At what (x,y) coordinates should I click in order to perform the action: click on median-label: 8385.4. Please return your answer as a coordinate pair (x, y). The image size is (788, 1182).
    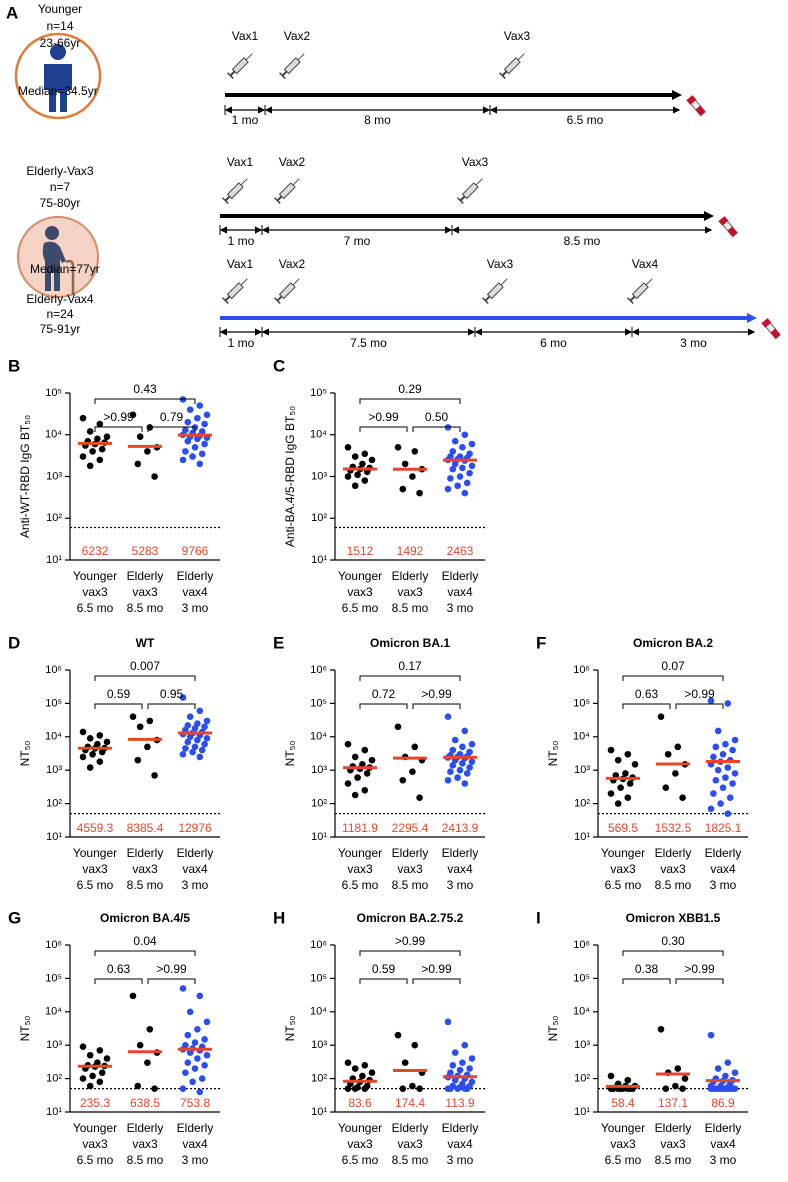
    Looking at the image, I should click on (145, 828).